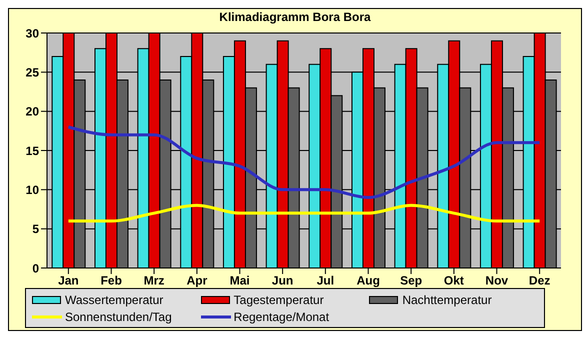 This screenshot has height=337, width=588. Describe the element at coordinates (197, 281) in the screenshot. I see `x-tick-label: Apr` at that location.